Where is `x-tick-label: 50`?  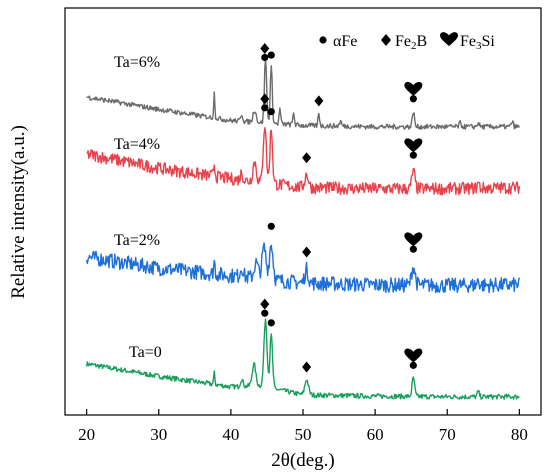
x-tick-label: 50 is located at coordinates (303, 434).